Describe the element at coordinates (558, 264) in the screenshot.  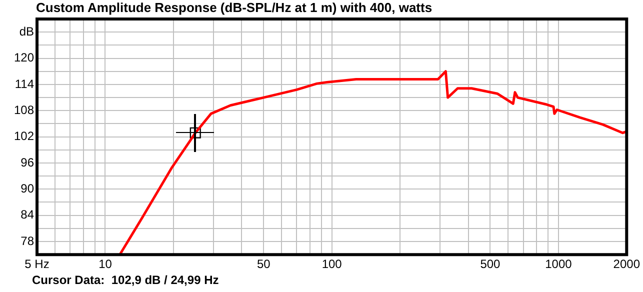
I see `x-tick-label: 1000` at that location.